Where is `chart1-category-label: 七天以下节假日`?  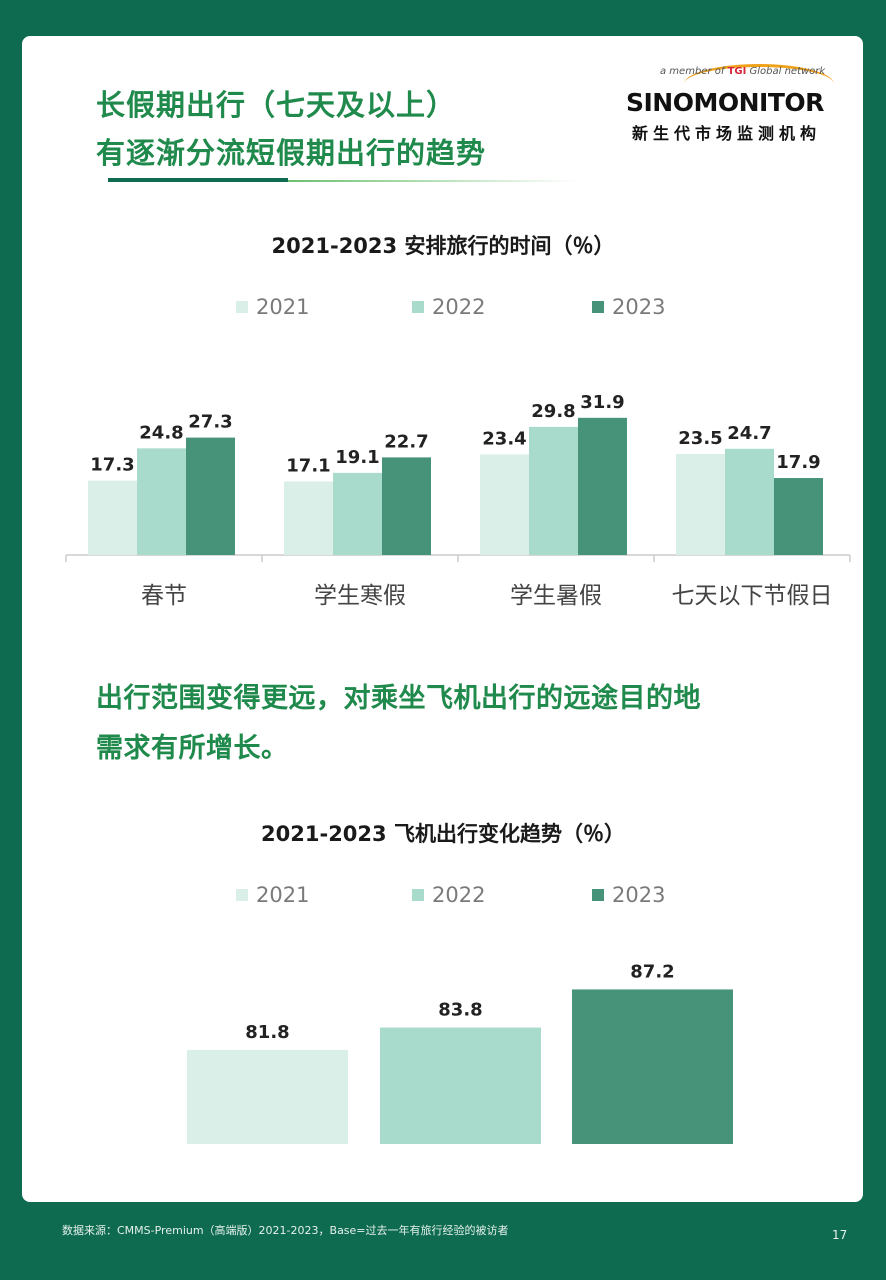 chart1-category-label: 七天以下节假日 is located at coordinates (752, 596).